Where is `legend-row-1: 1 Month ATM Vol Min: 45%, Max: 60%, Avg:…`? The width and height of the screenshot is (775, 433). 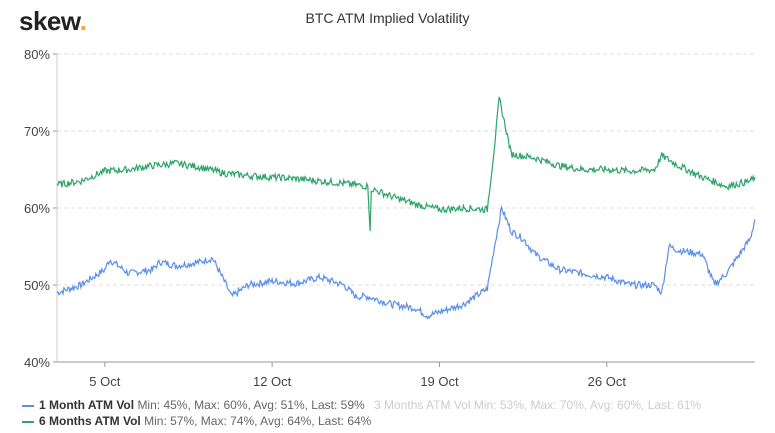 legend-row-1: 1 Month ATM Vol Min: 45%, Max: 60%, Avg:… is located at coordinates (361, 405).